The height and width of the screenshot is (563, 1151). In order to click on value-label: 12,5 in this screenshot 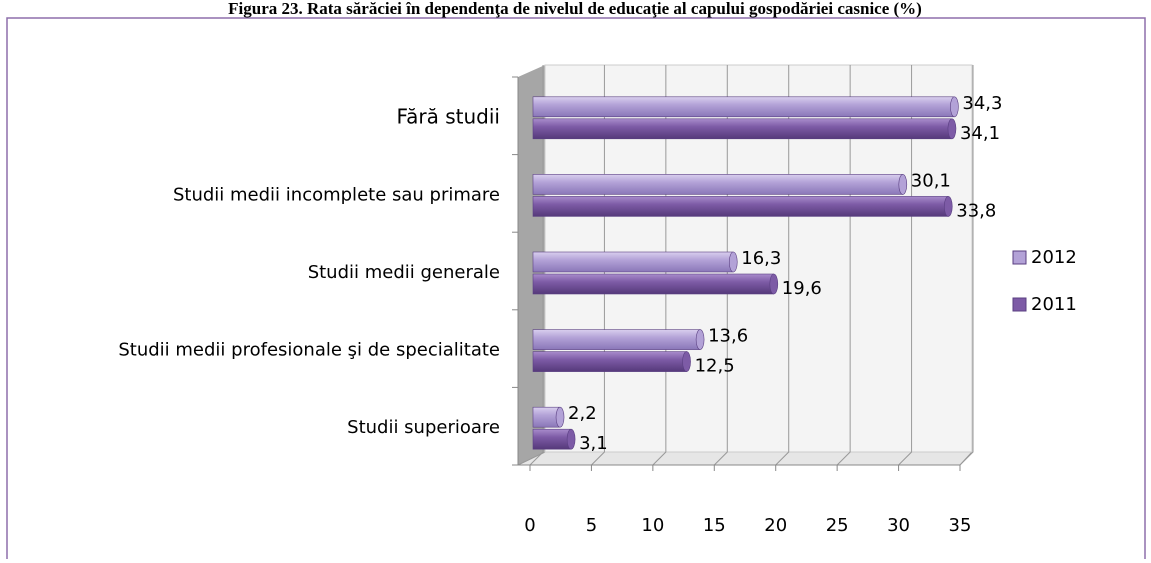, I will do `click(715, 366)`.